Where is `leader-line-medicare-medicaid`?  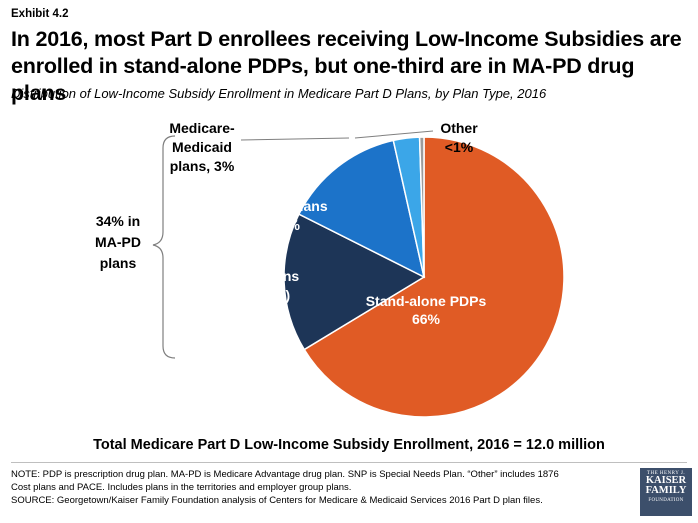 leader-line-medicare-medicaid is located at coordinates (295, 139).